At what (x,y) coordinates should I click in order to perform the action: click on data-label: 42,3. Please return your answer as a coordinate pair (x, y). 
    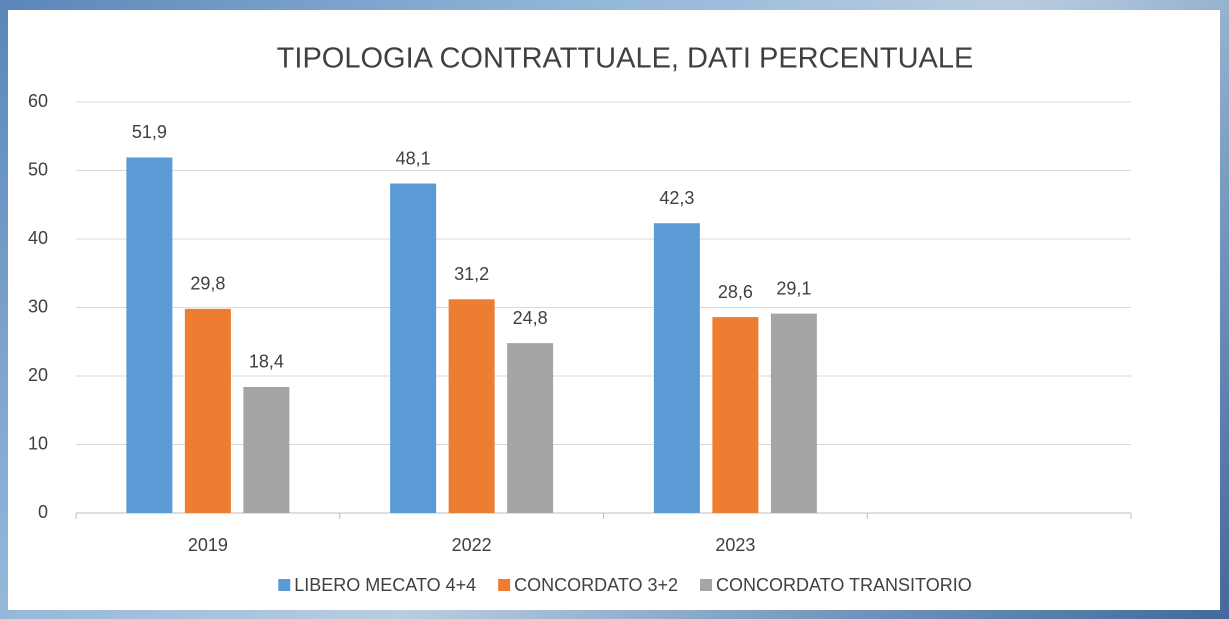
    Looking at the image, I should click on (676, 198).